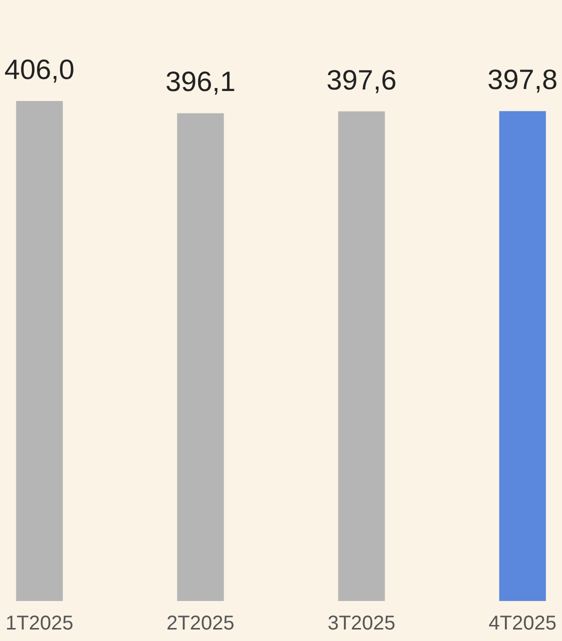 This screenshot has height=641, width=562. Describe the element at coordinates (523, 80) in the screenshot. I see `data-label: 397,8` at that location.